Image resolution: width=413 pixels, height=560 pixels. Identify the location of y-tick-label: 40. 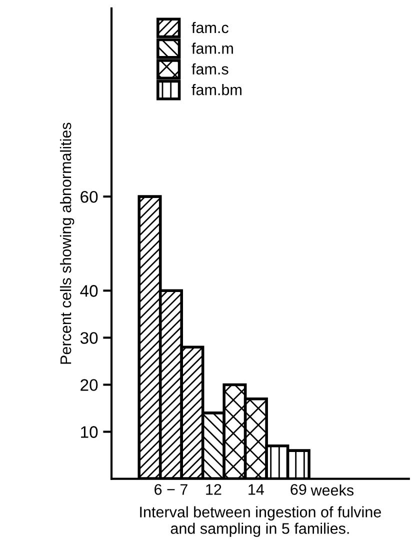
(89, 291).